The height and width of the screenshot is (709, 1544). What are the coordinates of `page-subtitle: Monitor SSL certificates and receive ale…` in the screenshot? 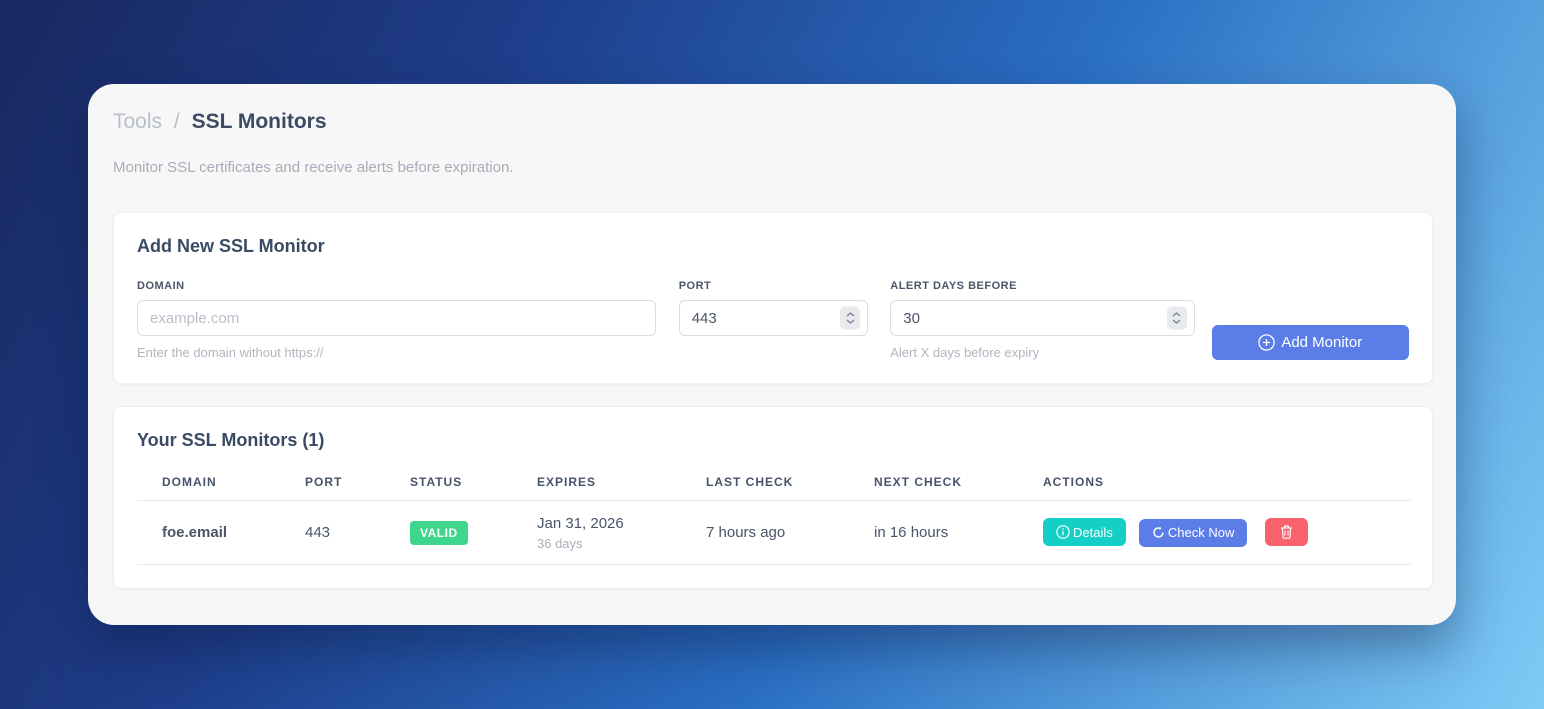 It's located at (313, 167).